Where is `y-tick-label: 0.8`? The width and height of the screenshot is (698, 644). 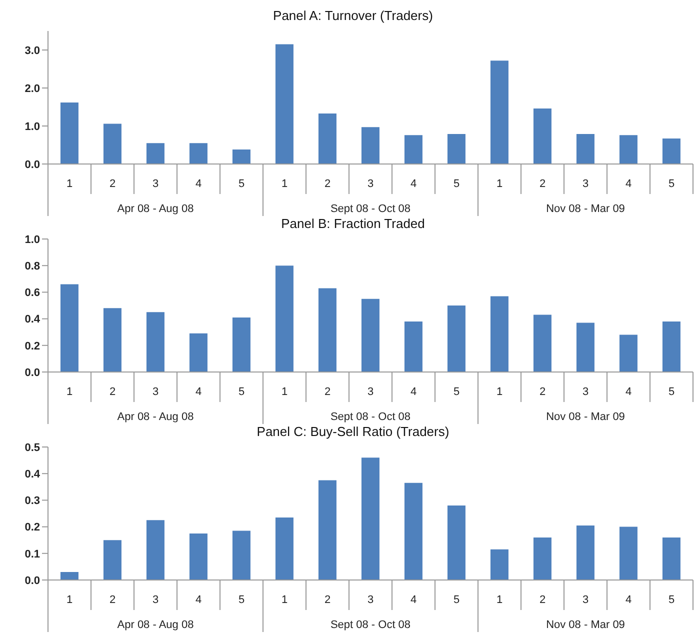
y-tick-label: 0.8 is located at coordinates (32, 266).